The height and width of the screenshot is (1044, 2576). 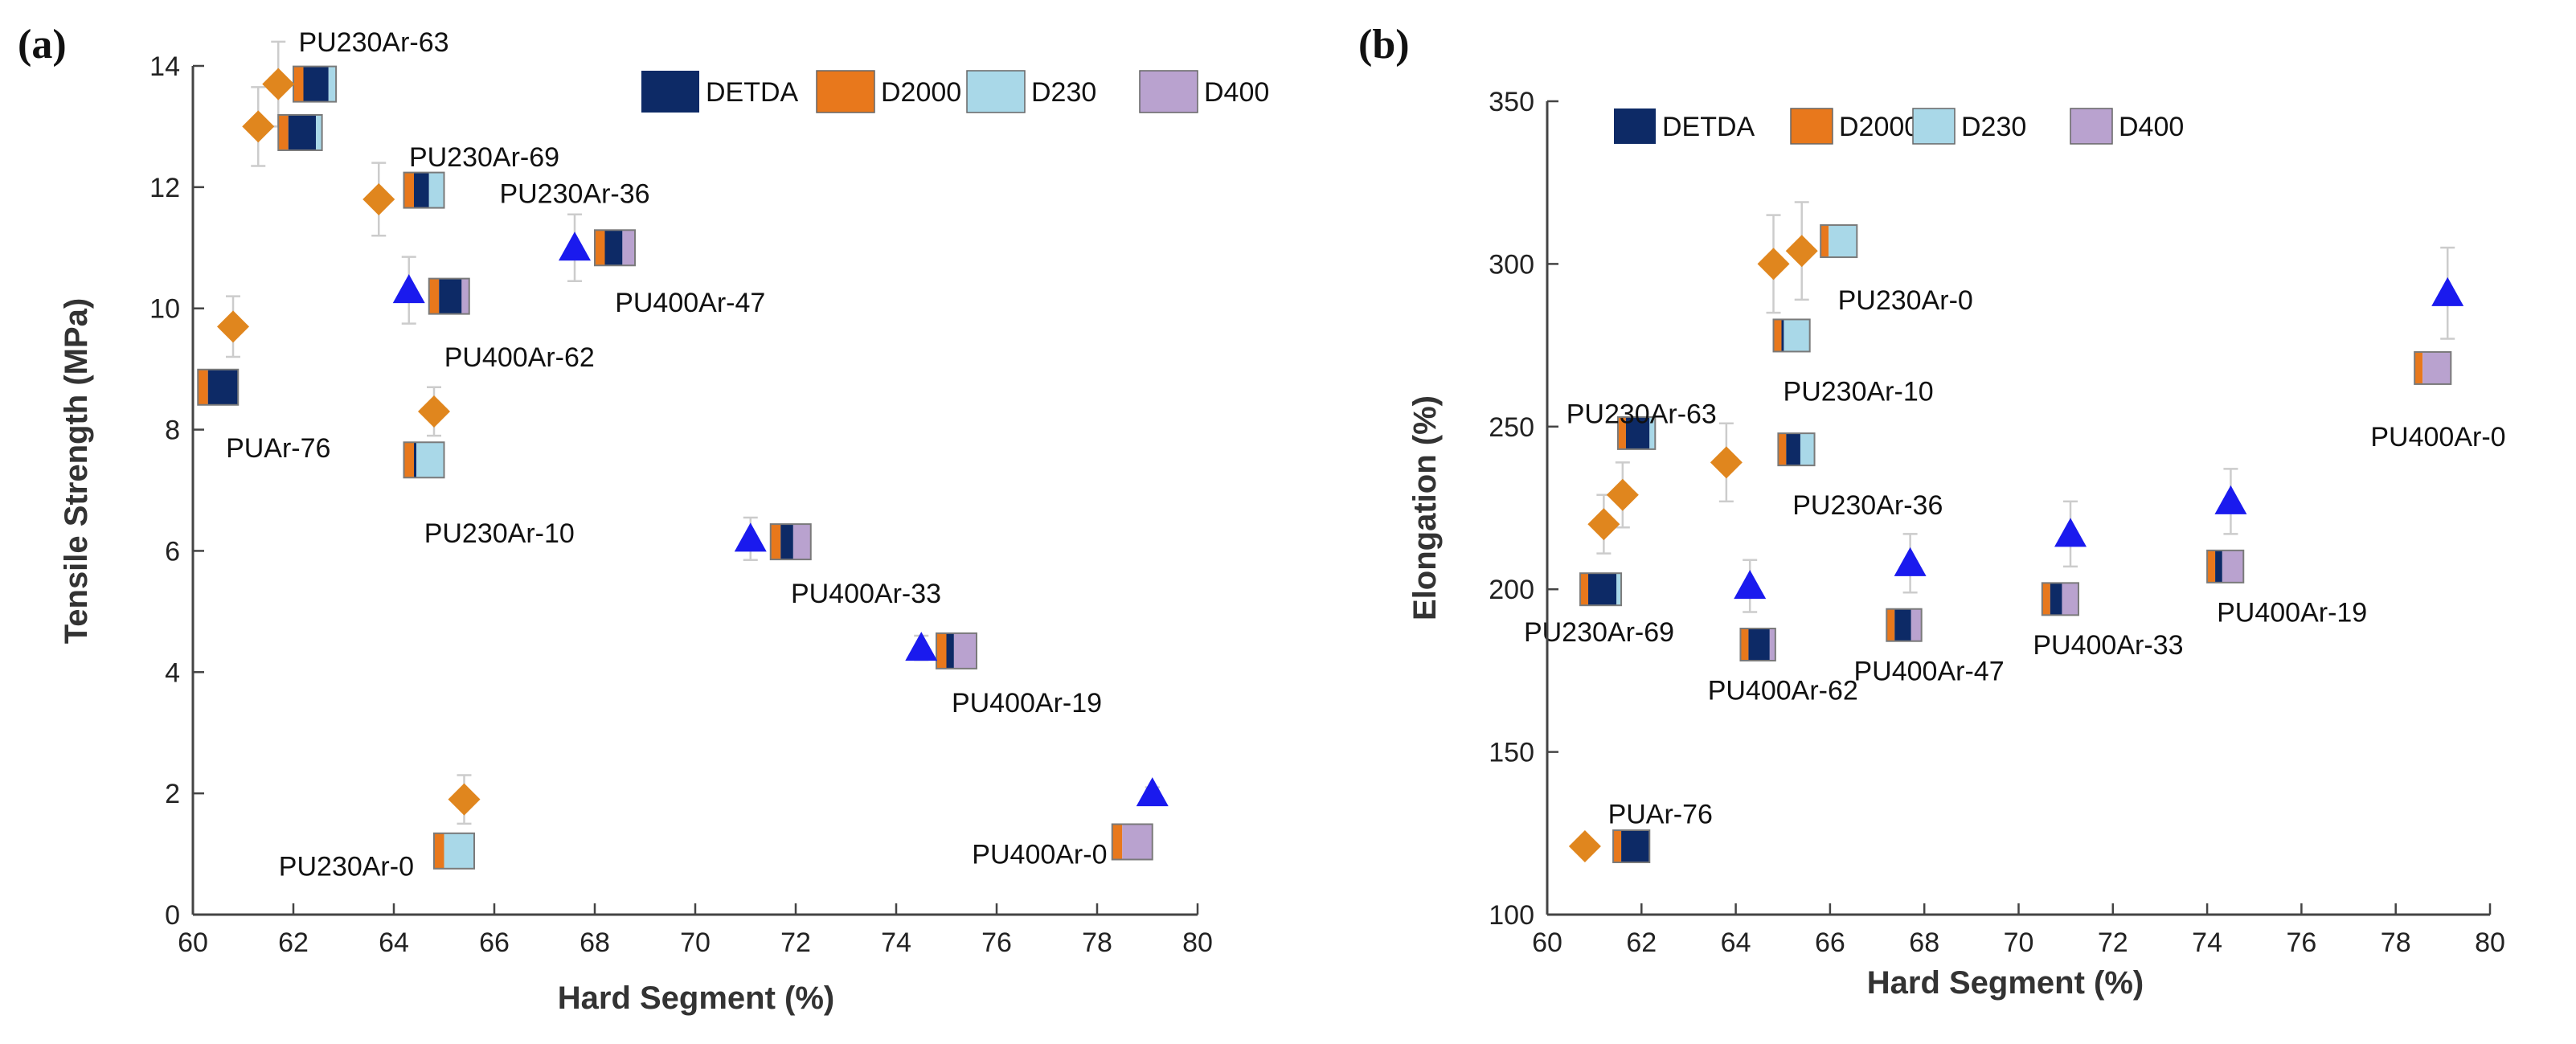 What do you see at coordinates (1708, 127) in the screenshot?
I see `legend-label: DETDA` at bounding box center [1708, 127].